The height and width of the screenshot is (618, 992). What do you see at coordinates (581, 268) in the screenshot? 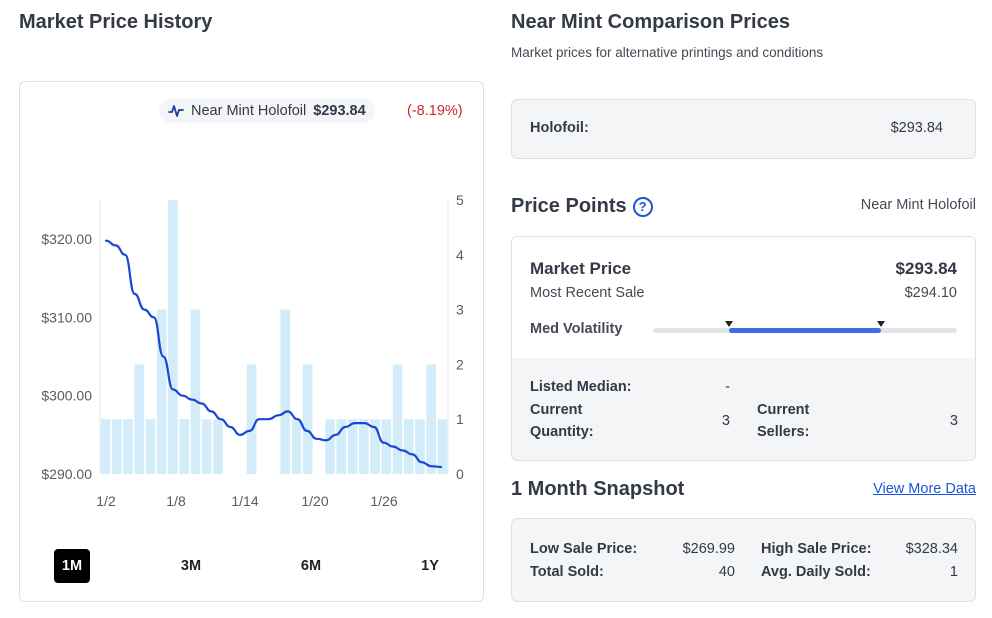
I see `market-price-label: Market Price` at bounding box center [581, 268].